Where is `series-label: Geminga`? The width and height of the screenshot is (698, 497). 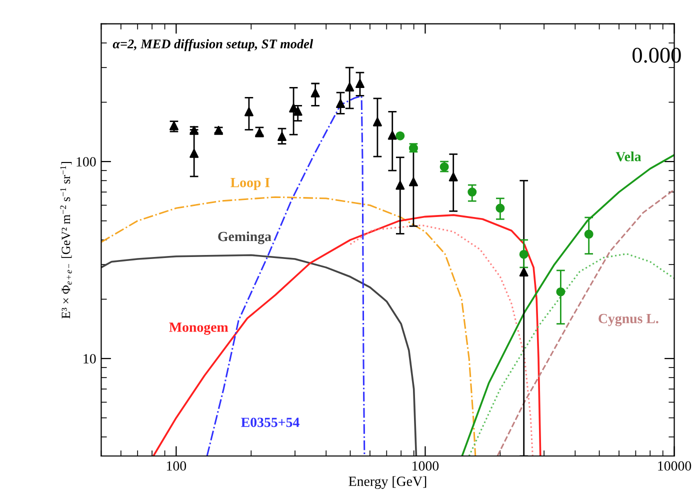
series-label: Geminga is located at coordinates (245, 237).